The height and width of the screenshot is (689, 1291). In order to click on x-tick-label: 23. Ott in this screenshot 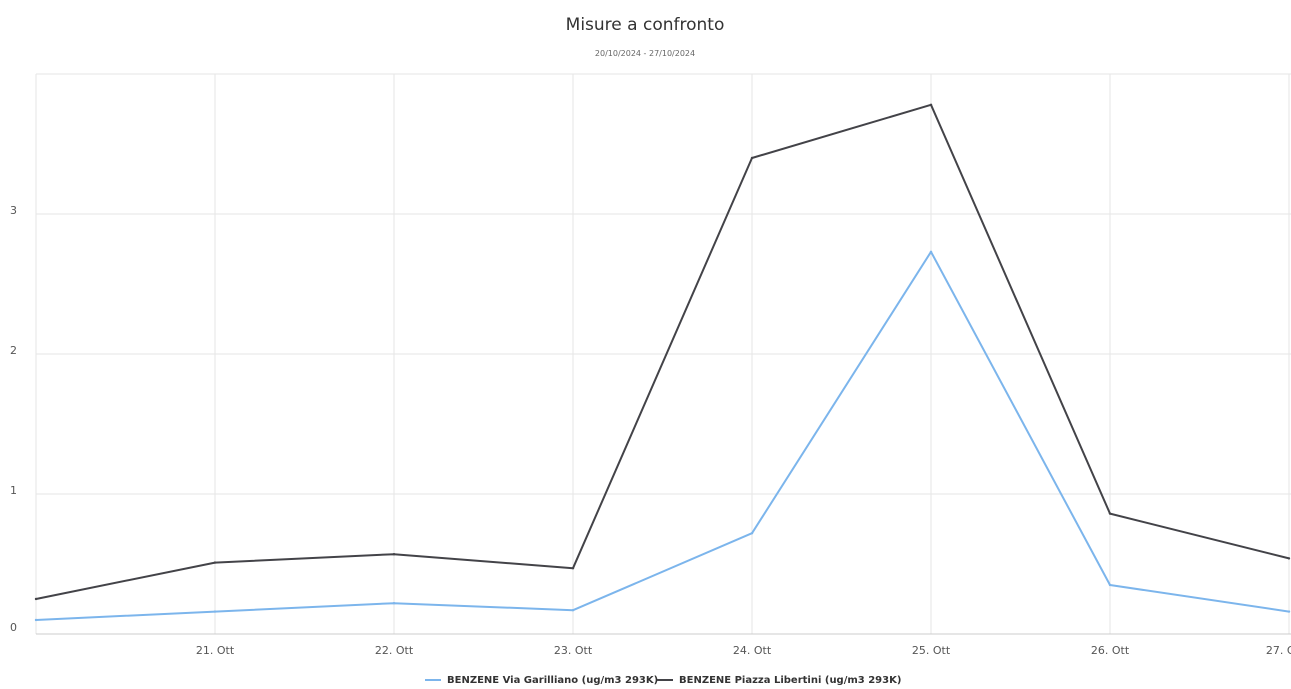, I will do `click(573, 650)`.